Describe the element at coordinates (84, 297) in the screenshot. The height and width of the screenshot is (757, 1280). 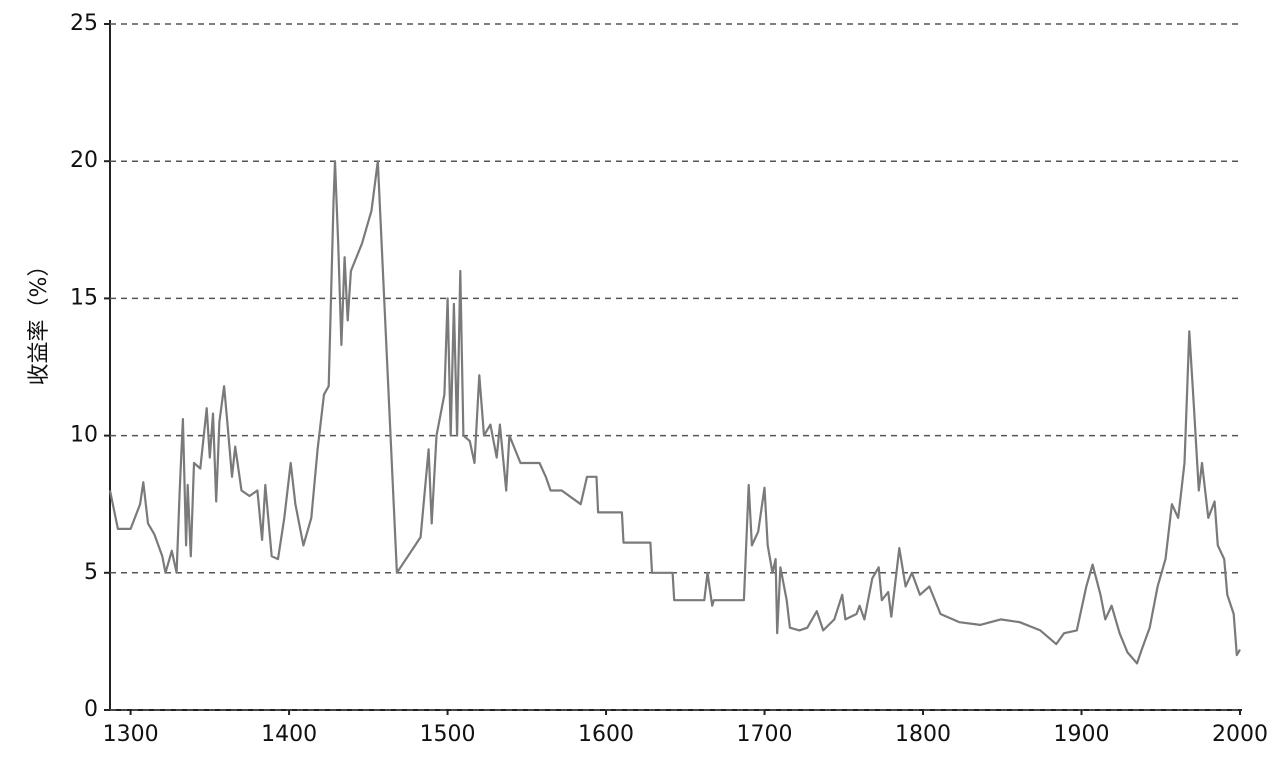
I see `y-tick-label: 15` at that location.